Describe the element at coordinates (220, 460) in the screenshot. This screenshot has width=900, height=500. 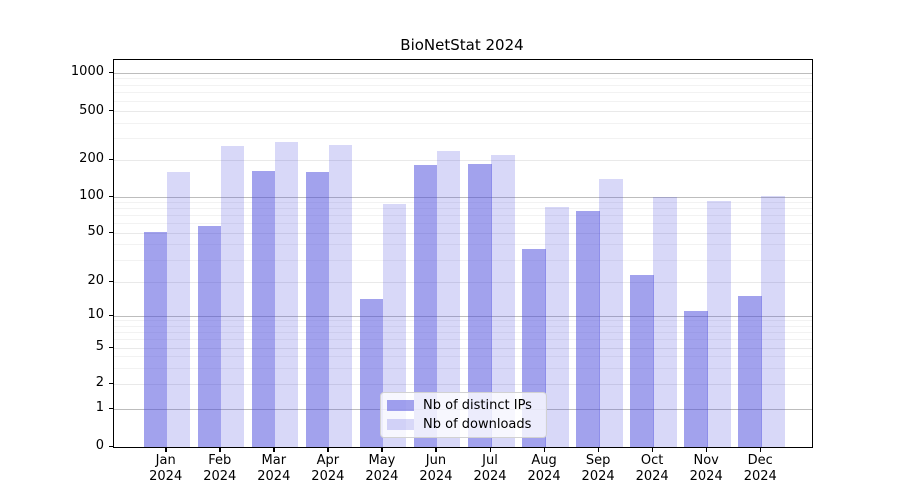
I see `x-tick-month: Feb` at that location.